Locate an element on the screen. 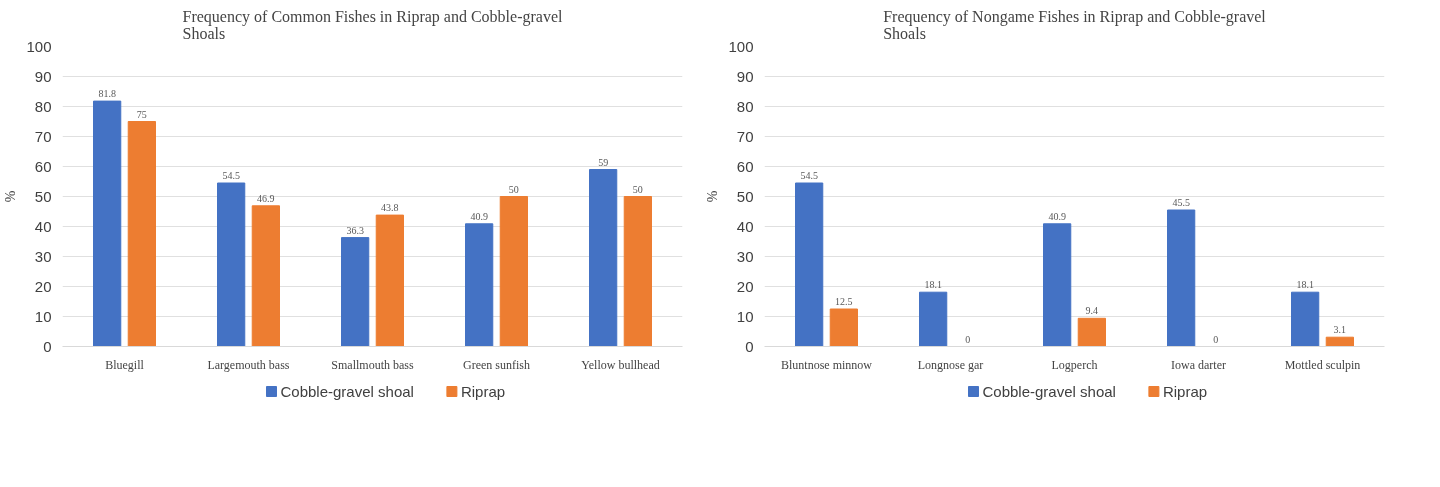 The height and width of the screenshot is (487, 1440). data-label: 81.8 is located at coordinates (107, 94).